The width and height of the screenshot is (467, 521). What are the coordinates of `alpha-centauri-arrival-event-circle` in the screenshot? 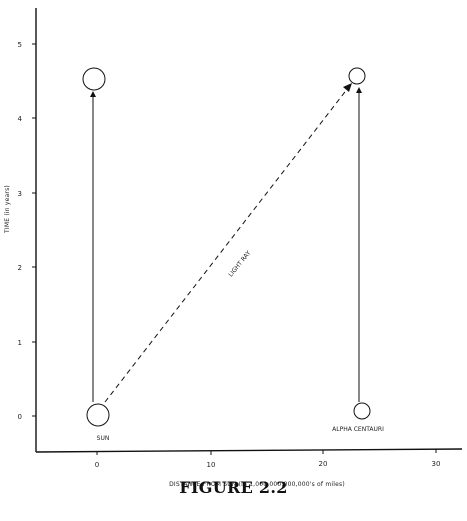 It's located at (357, 76).